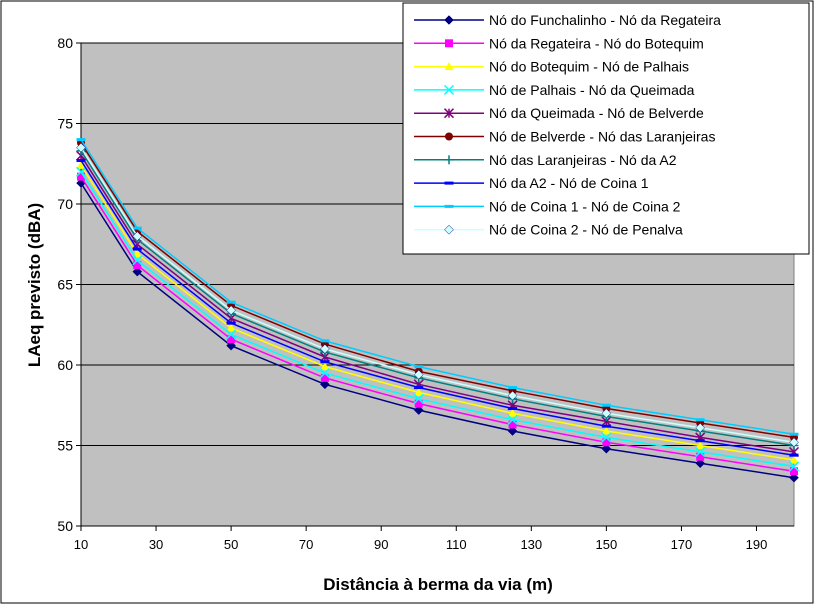 The height and width of the screenshot is (611, 815). What do you see at coordinates (231, 544) in the screenshot?
I see `x-tick-label: 50` at bounding box center [231, 544].